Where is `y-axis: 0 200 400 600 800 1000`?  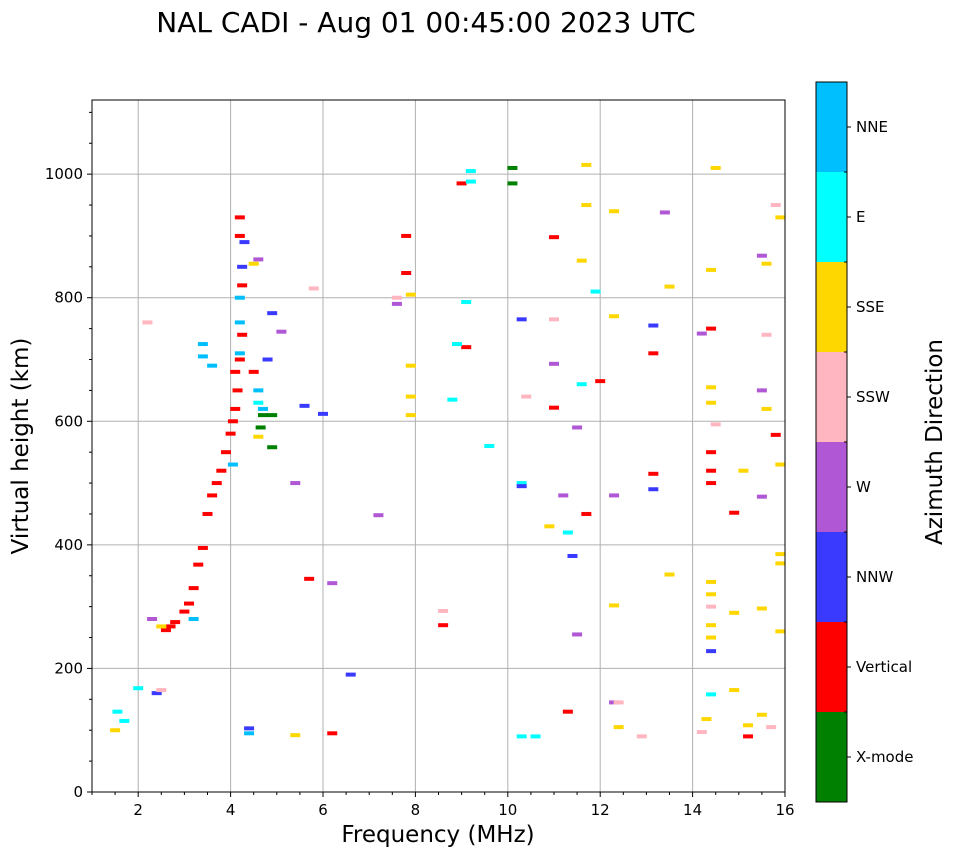
y-axis: 0 200 400 600 800 1000 is located at coordinates (68, 456).